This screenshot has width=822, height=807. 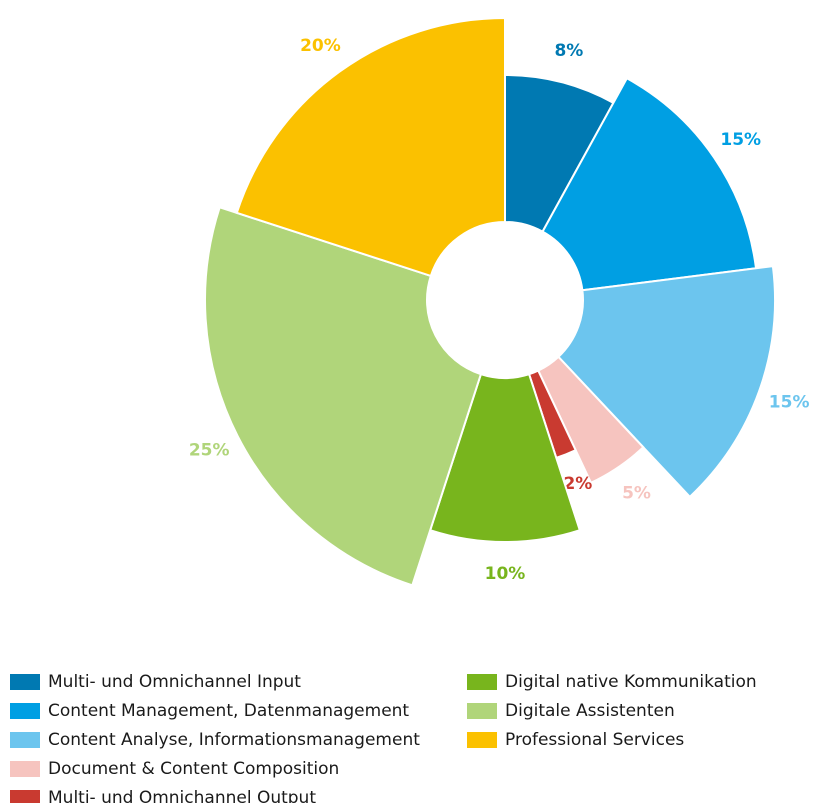 What do you see at coordinates (228, 711) in the screenshot?
I see `legend-label: Content Management, Datenmanagement` at bounding box center [228, 711].